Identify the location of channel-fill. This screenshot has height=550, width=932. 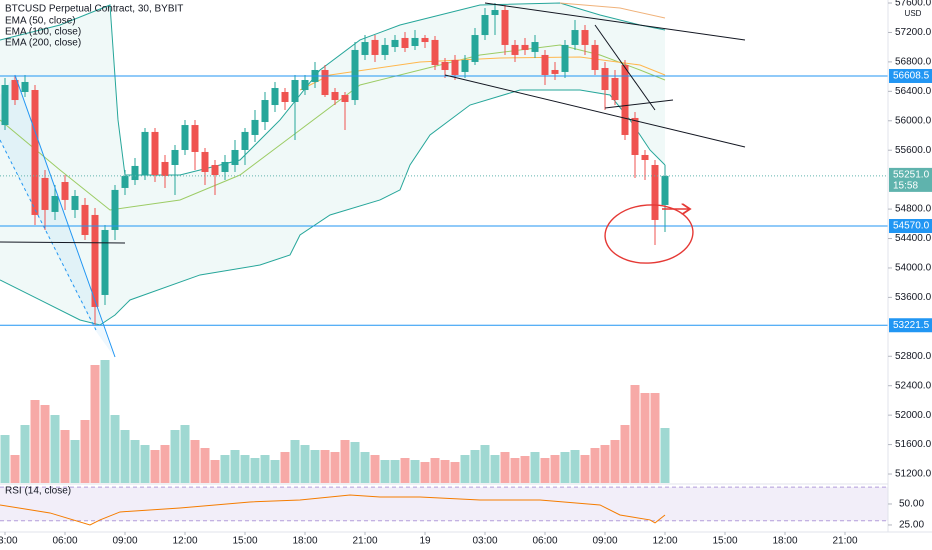
(56, 215).